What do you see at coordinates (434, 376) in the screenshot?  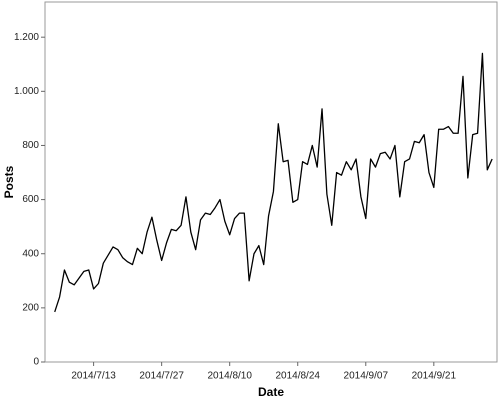 I see `x-tick-label: 2014/9/21` at bounding box center [434, 376].